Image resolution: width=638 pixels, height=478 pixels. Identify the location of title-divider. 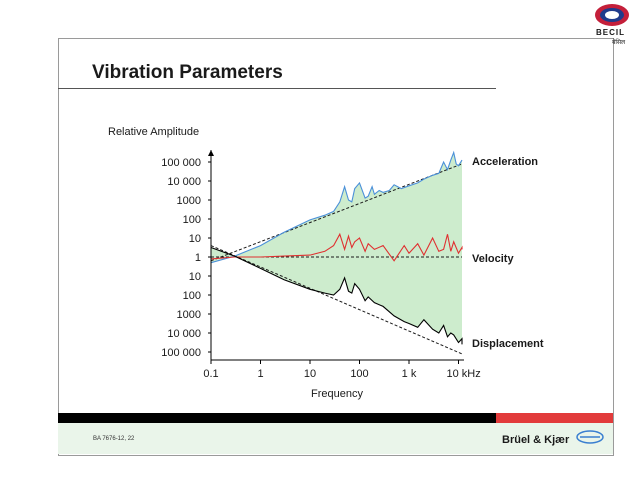
(277, 88).